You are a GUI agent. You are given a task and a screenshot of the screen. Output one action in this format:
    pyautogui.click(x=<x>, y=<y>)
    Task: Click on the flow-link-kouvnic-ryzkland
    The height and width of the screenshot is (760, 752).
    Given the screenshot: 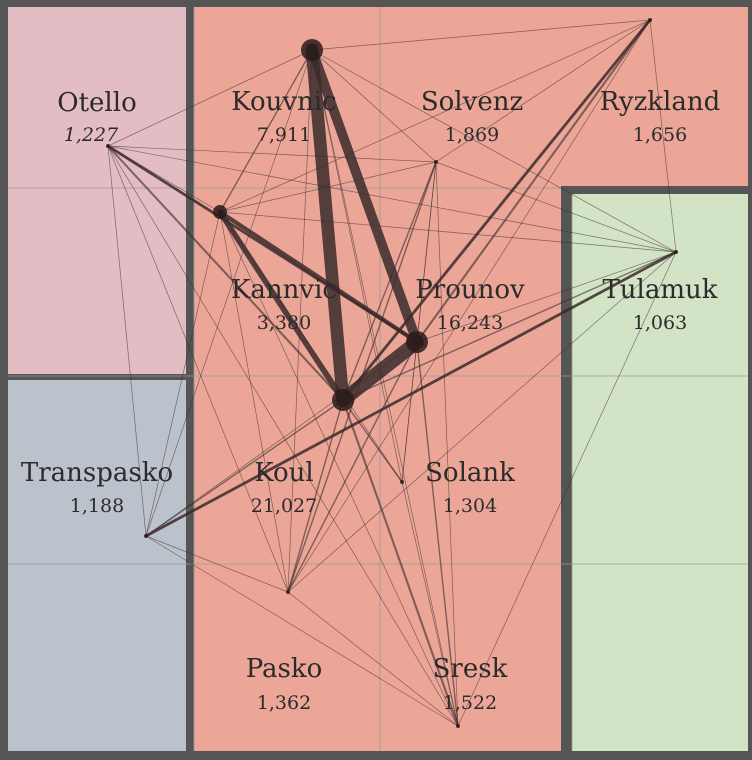 What is the action you would take?
    pyautogui.click(x=481, y=35)
    